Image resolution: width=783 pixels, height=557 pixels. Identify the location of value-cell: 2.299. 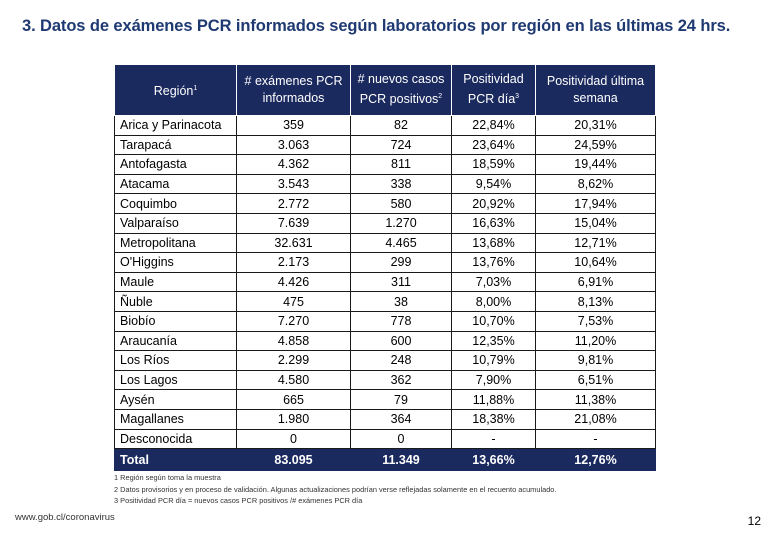
(293, 360).